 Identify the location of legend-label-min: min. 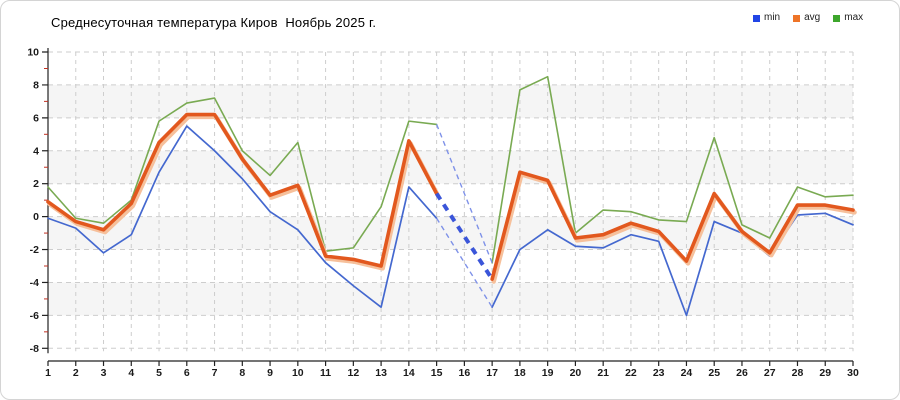
(772, 17).